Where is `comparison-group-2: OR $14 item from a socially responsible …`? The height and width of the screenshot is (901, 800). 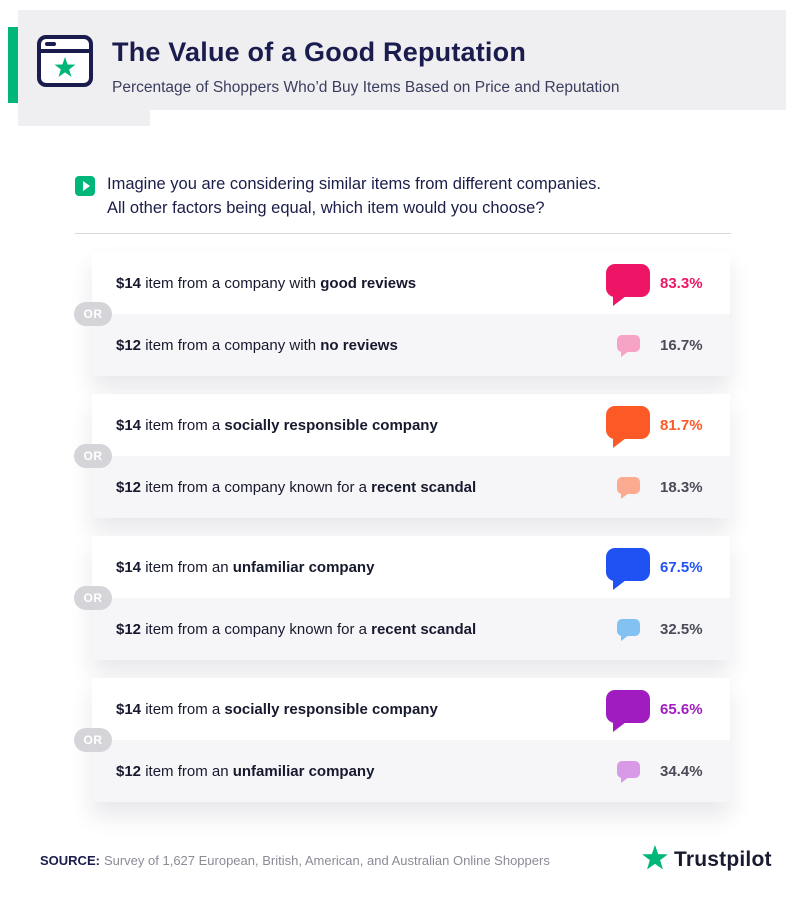
comparison-group-2: OR $14 item from a socially responsible … is located at coordinates (402, 456).